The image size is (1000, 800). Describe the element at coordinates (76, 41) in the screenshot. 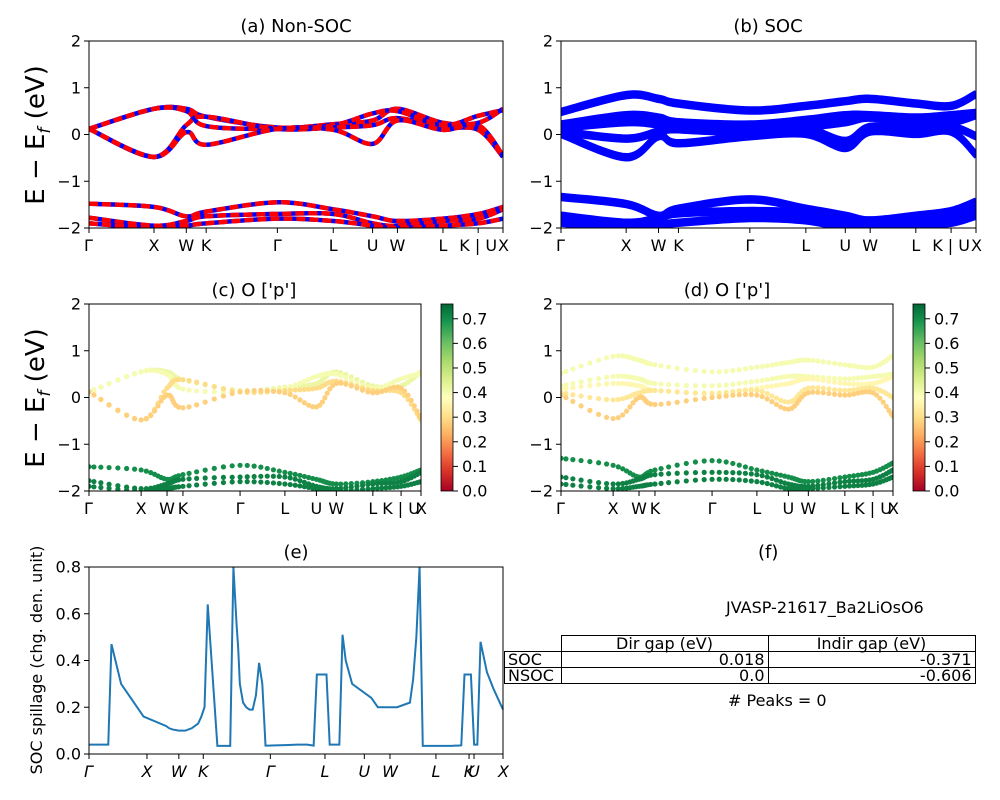

I see `y-tick-label: 2` at that location.